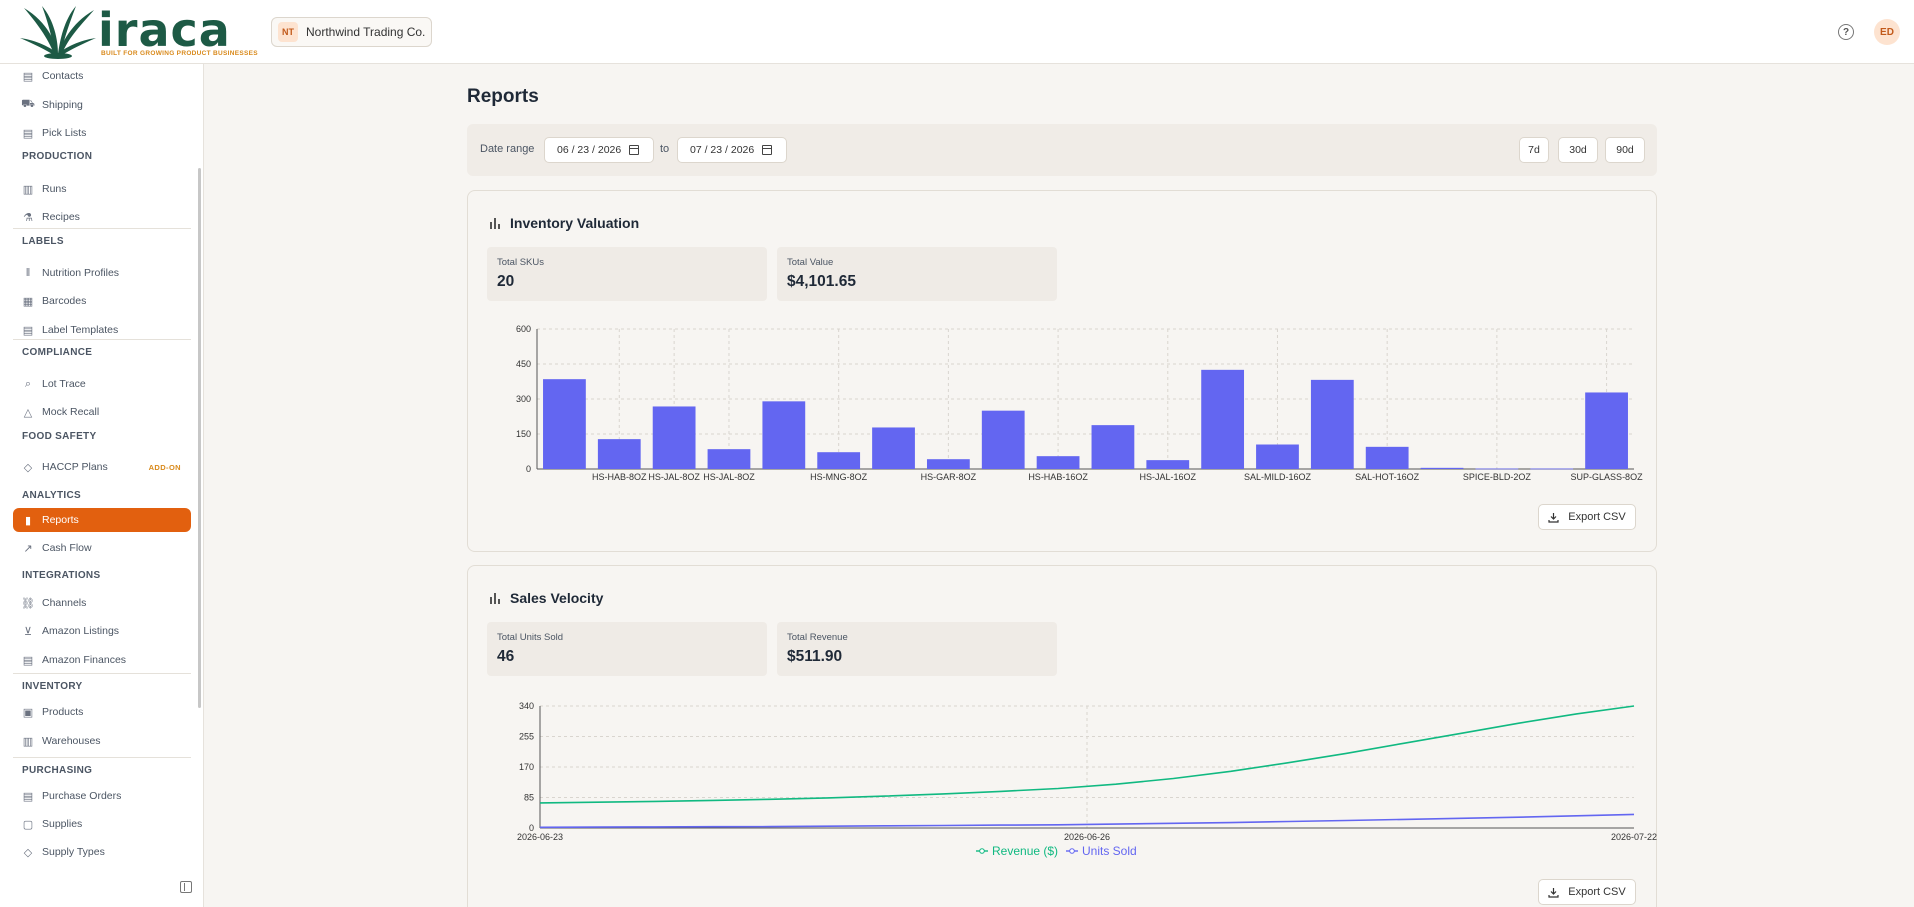 The height and width of the screenshot is (907, 1914). Describe the element at coordinates (352, 32) in the screenshot. I see `organization-switcher: NT Northwind Trading Co.` at that location.